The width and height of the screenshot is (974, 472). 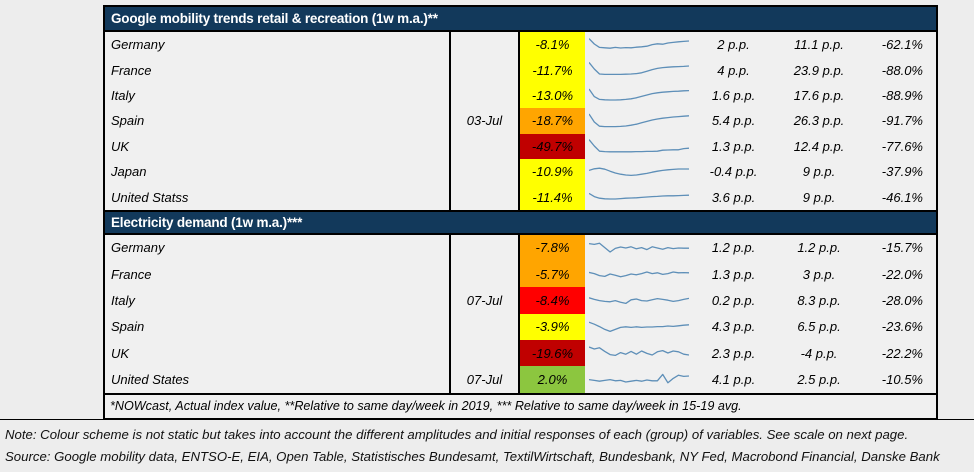 What do you see at coordinates (552, 45) in the screenshot?
I see `value-cell: -8.1%` at bounding box center [552, 45].